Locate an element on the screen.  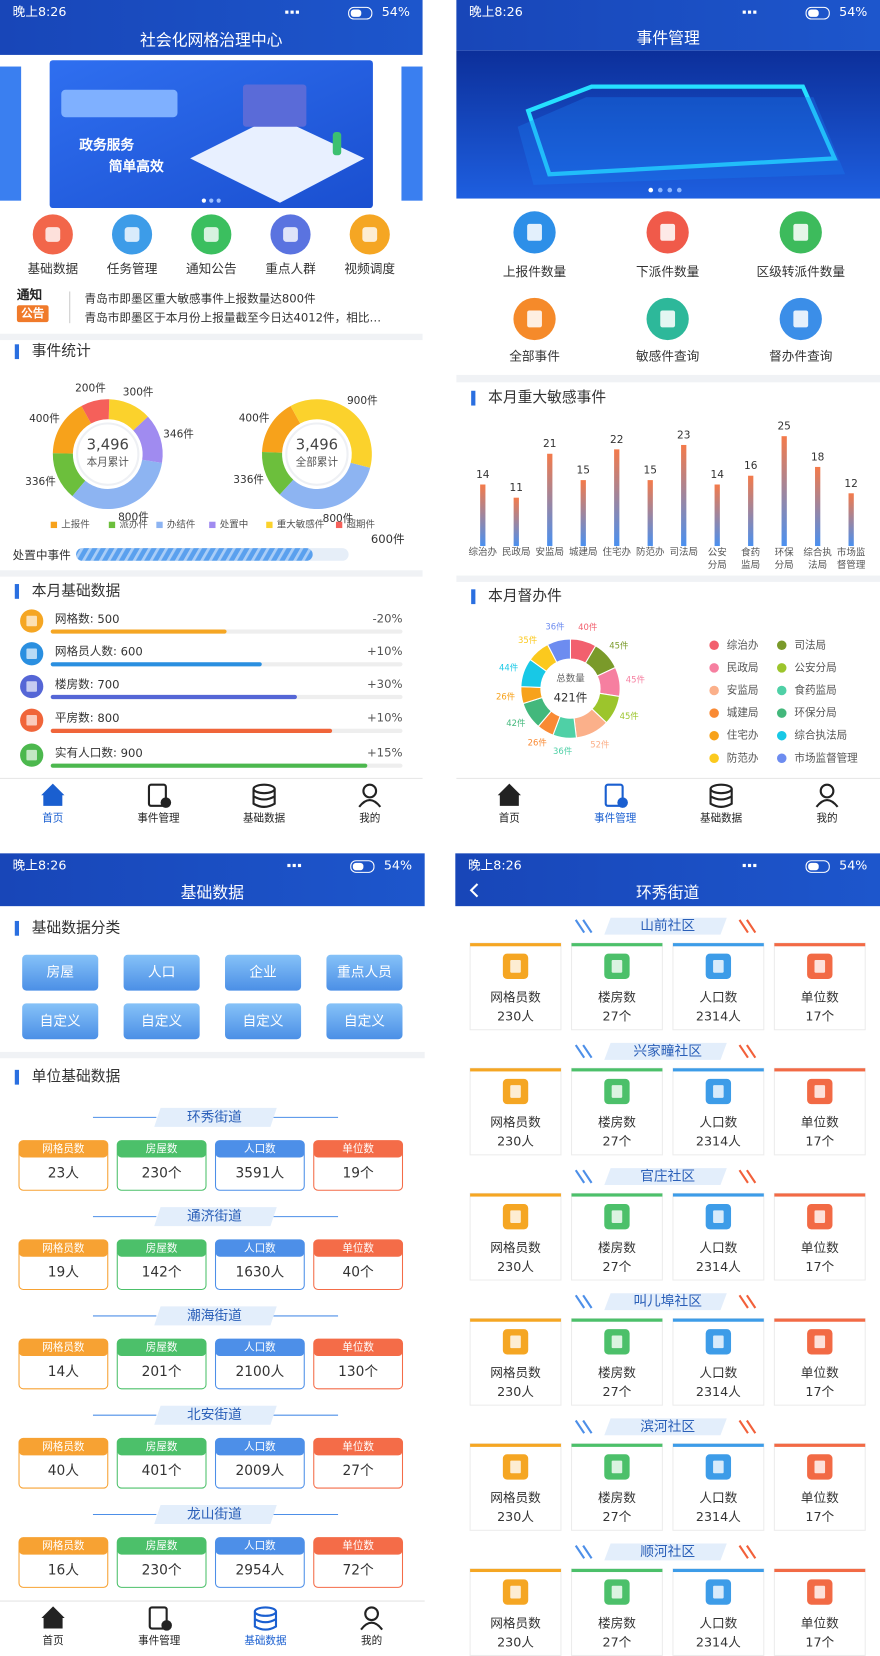
button-label: 重点人员 is located at coordinates (364, 973).